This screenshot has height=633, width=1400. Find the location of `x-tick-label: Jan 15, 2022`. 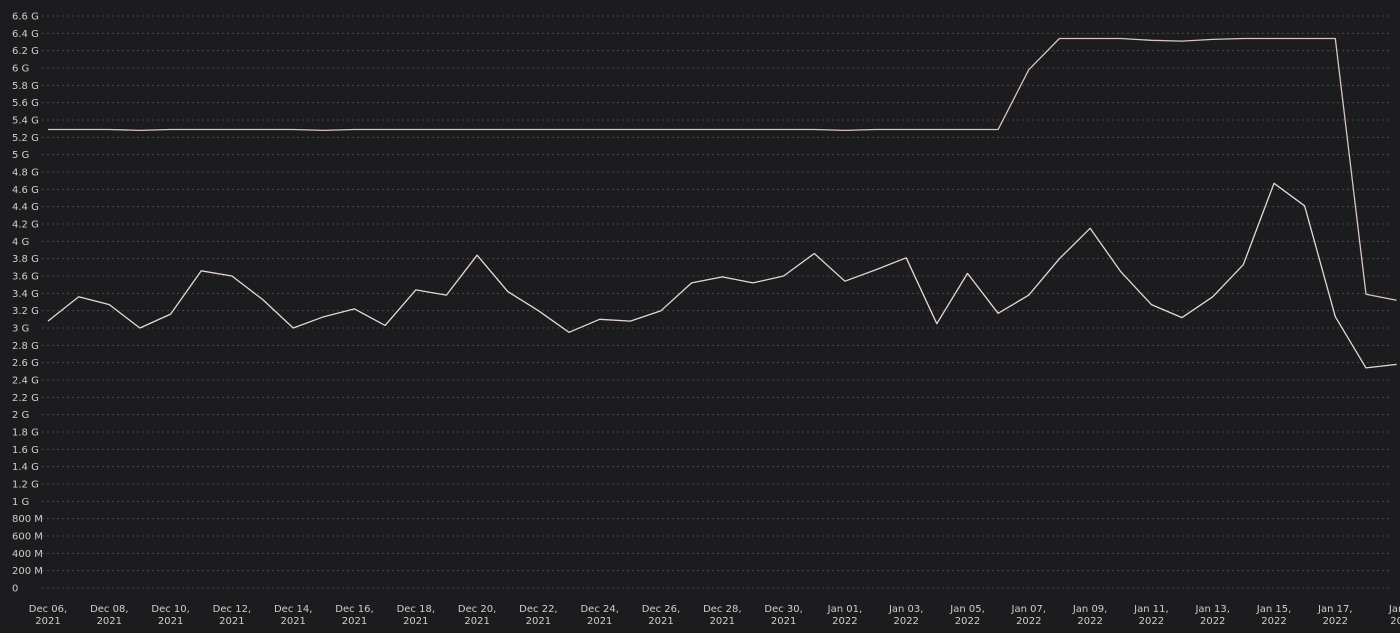

x-tick-label: Jan 15, 2022 is located at coordinates (1274, 615).